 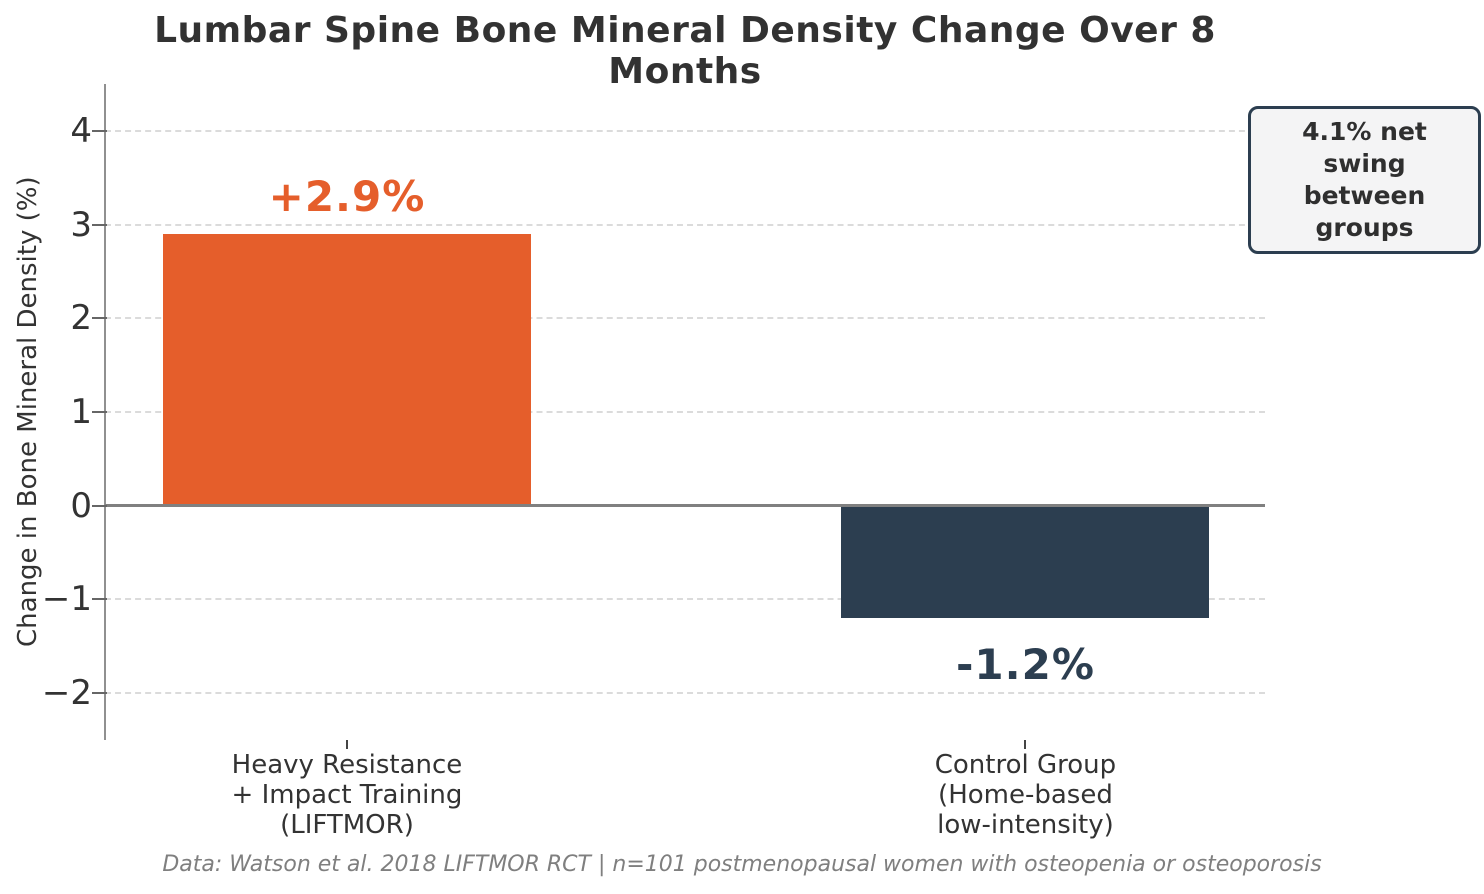 I want to click on ytick-label-0: 0, so click(x=81, y=505).